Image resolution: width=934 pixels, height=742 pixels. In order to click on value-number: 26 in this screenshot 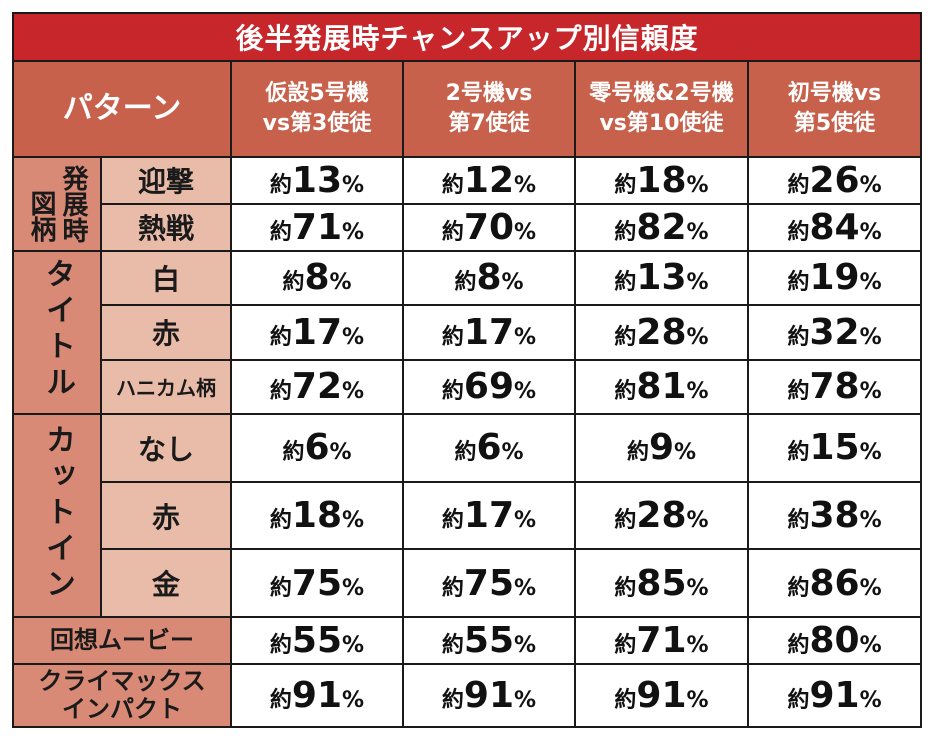, I will do `click(834, 180)`.